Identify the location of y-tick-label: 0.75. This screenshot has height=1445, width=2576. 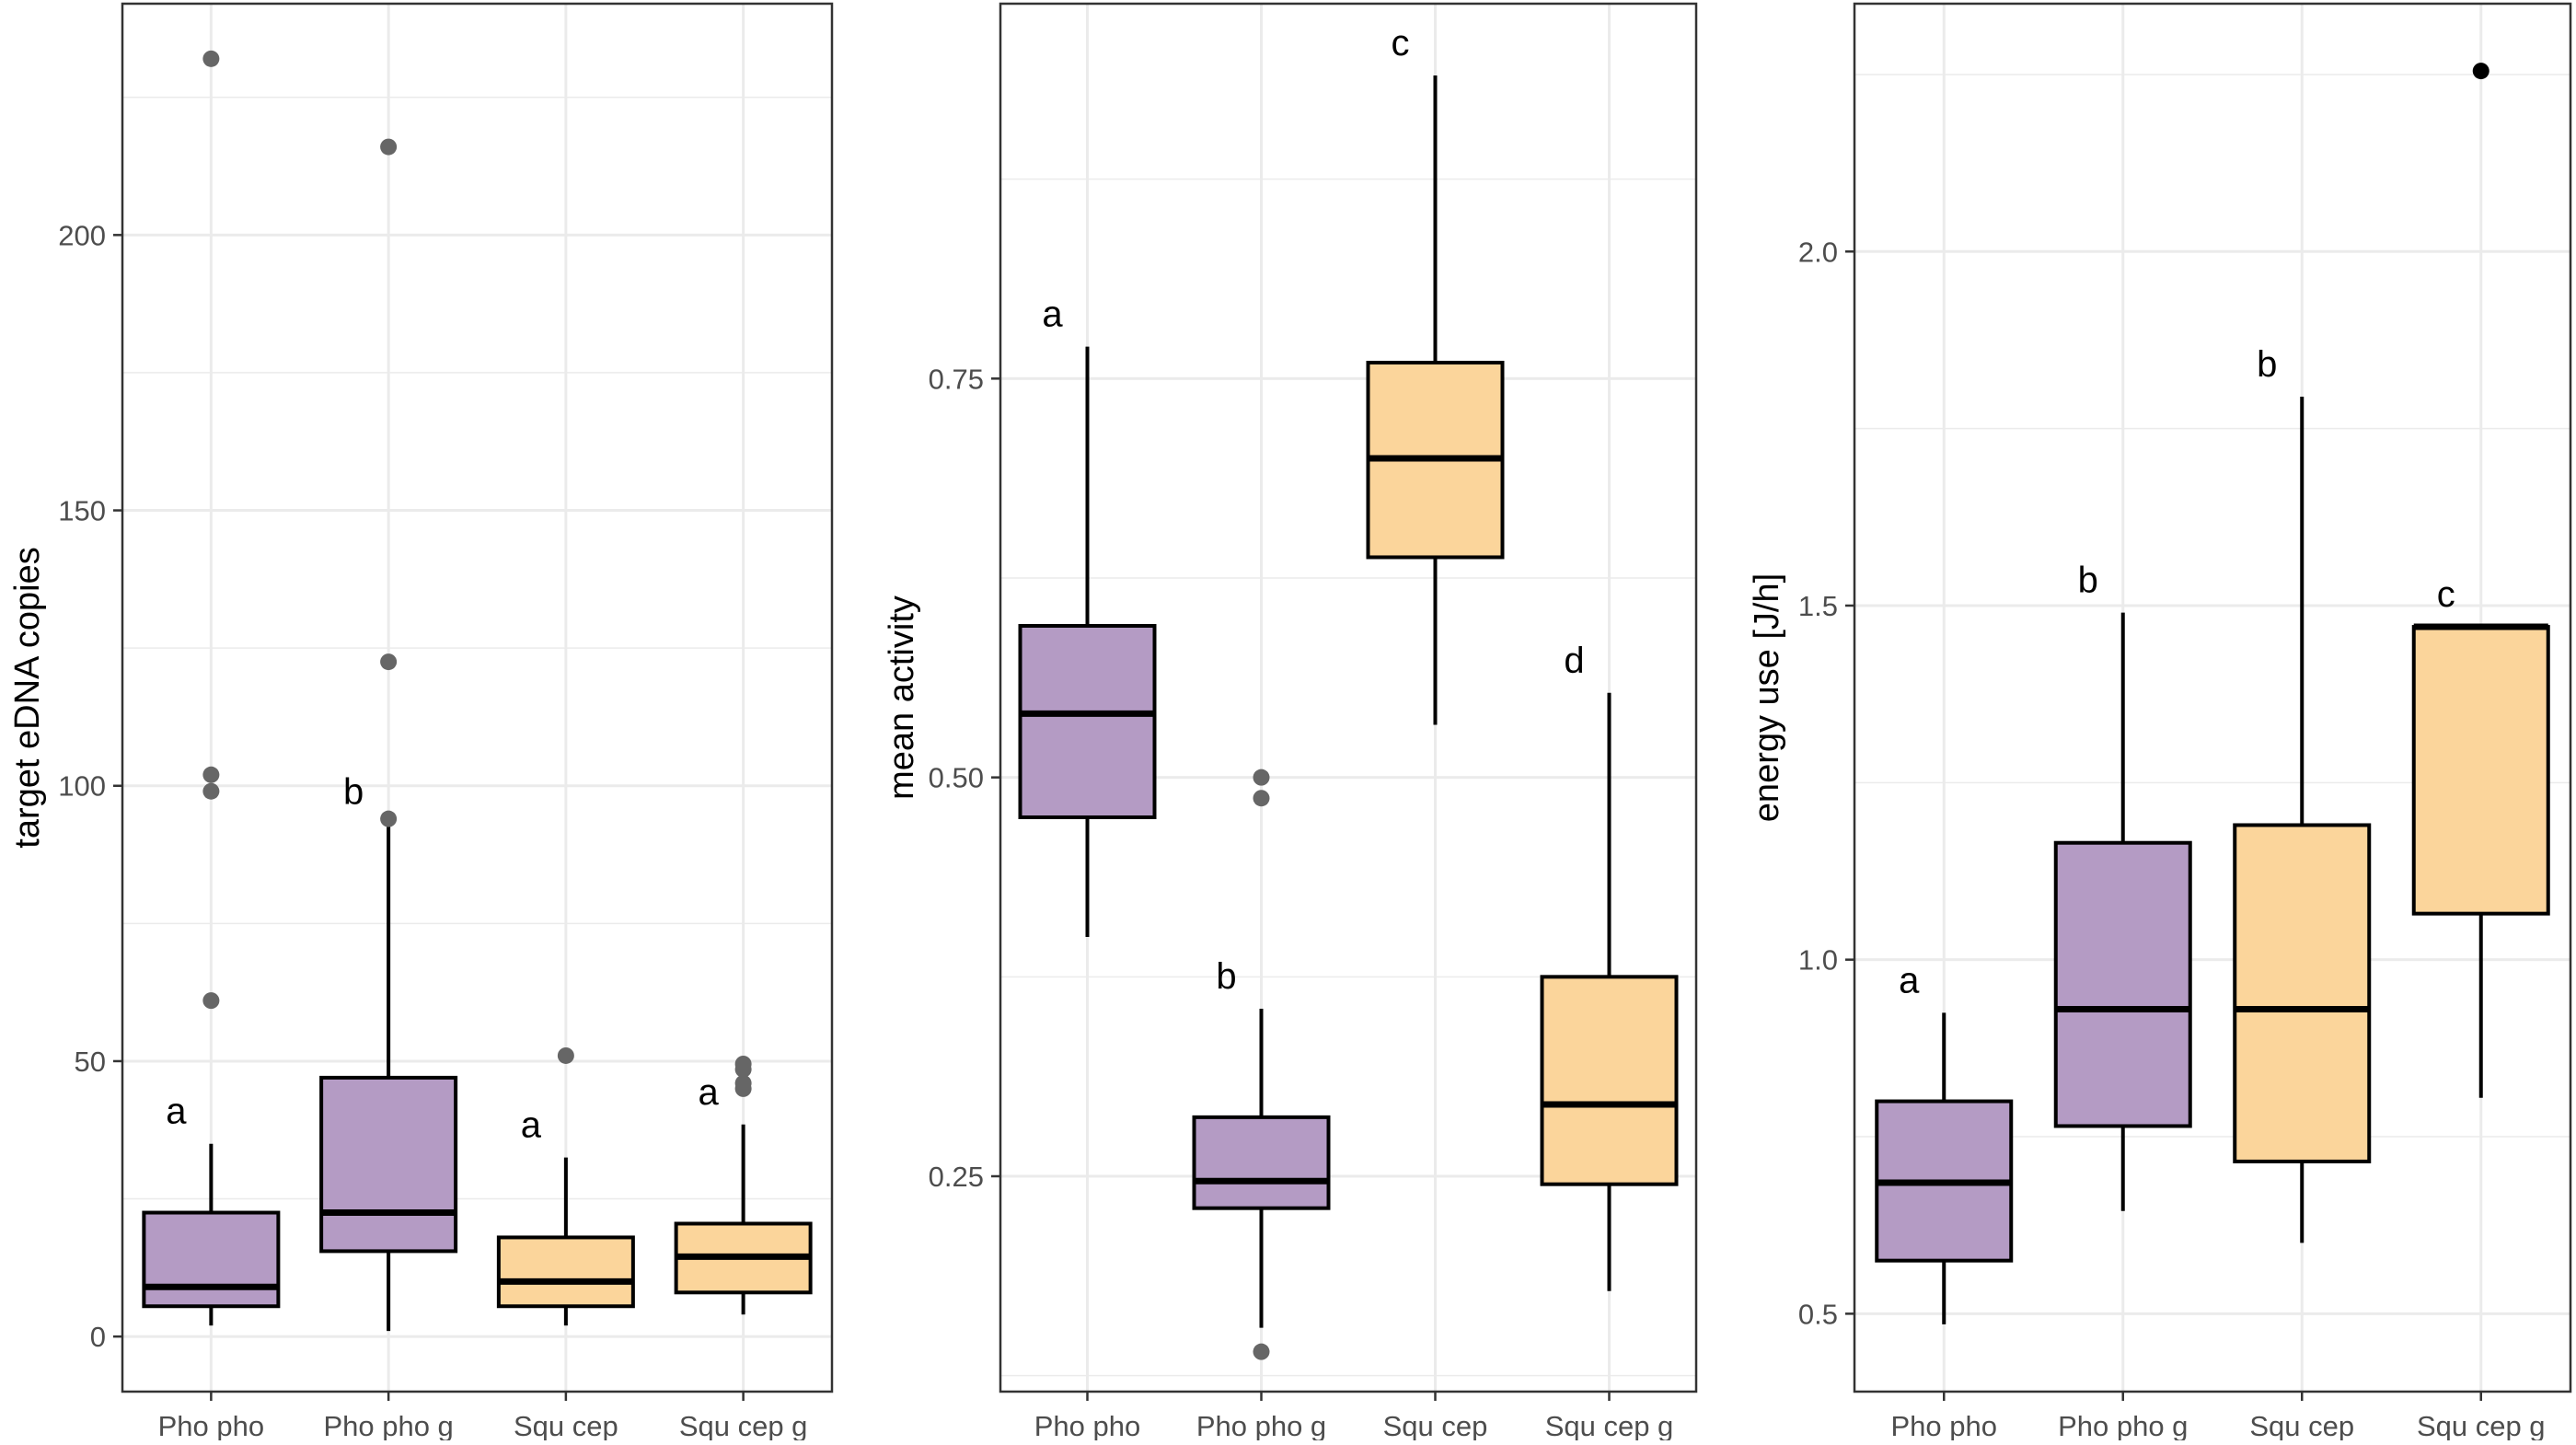
(956, 379).